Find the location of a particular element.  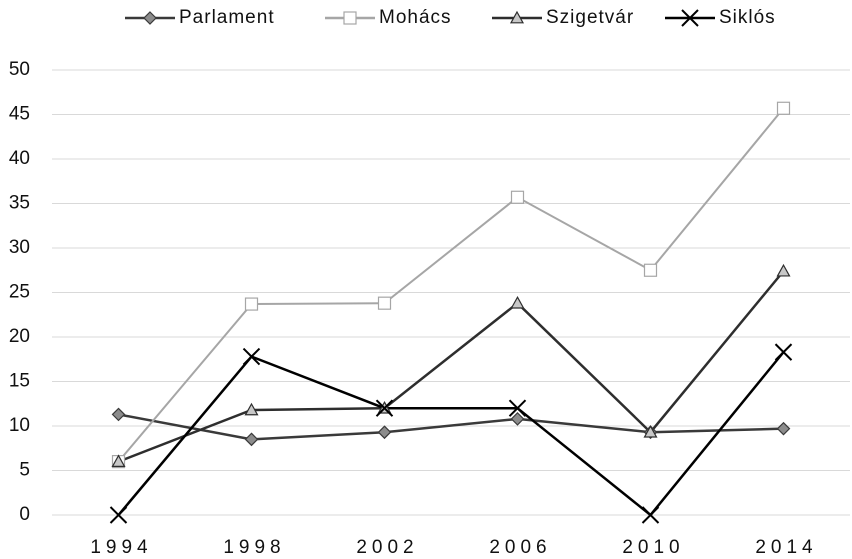

y-tick-label: 45 is located at coordinates (19, 114).